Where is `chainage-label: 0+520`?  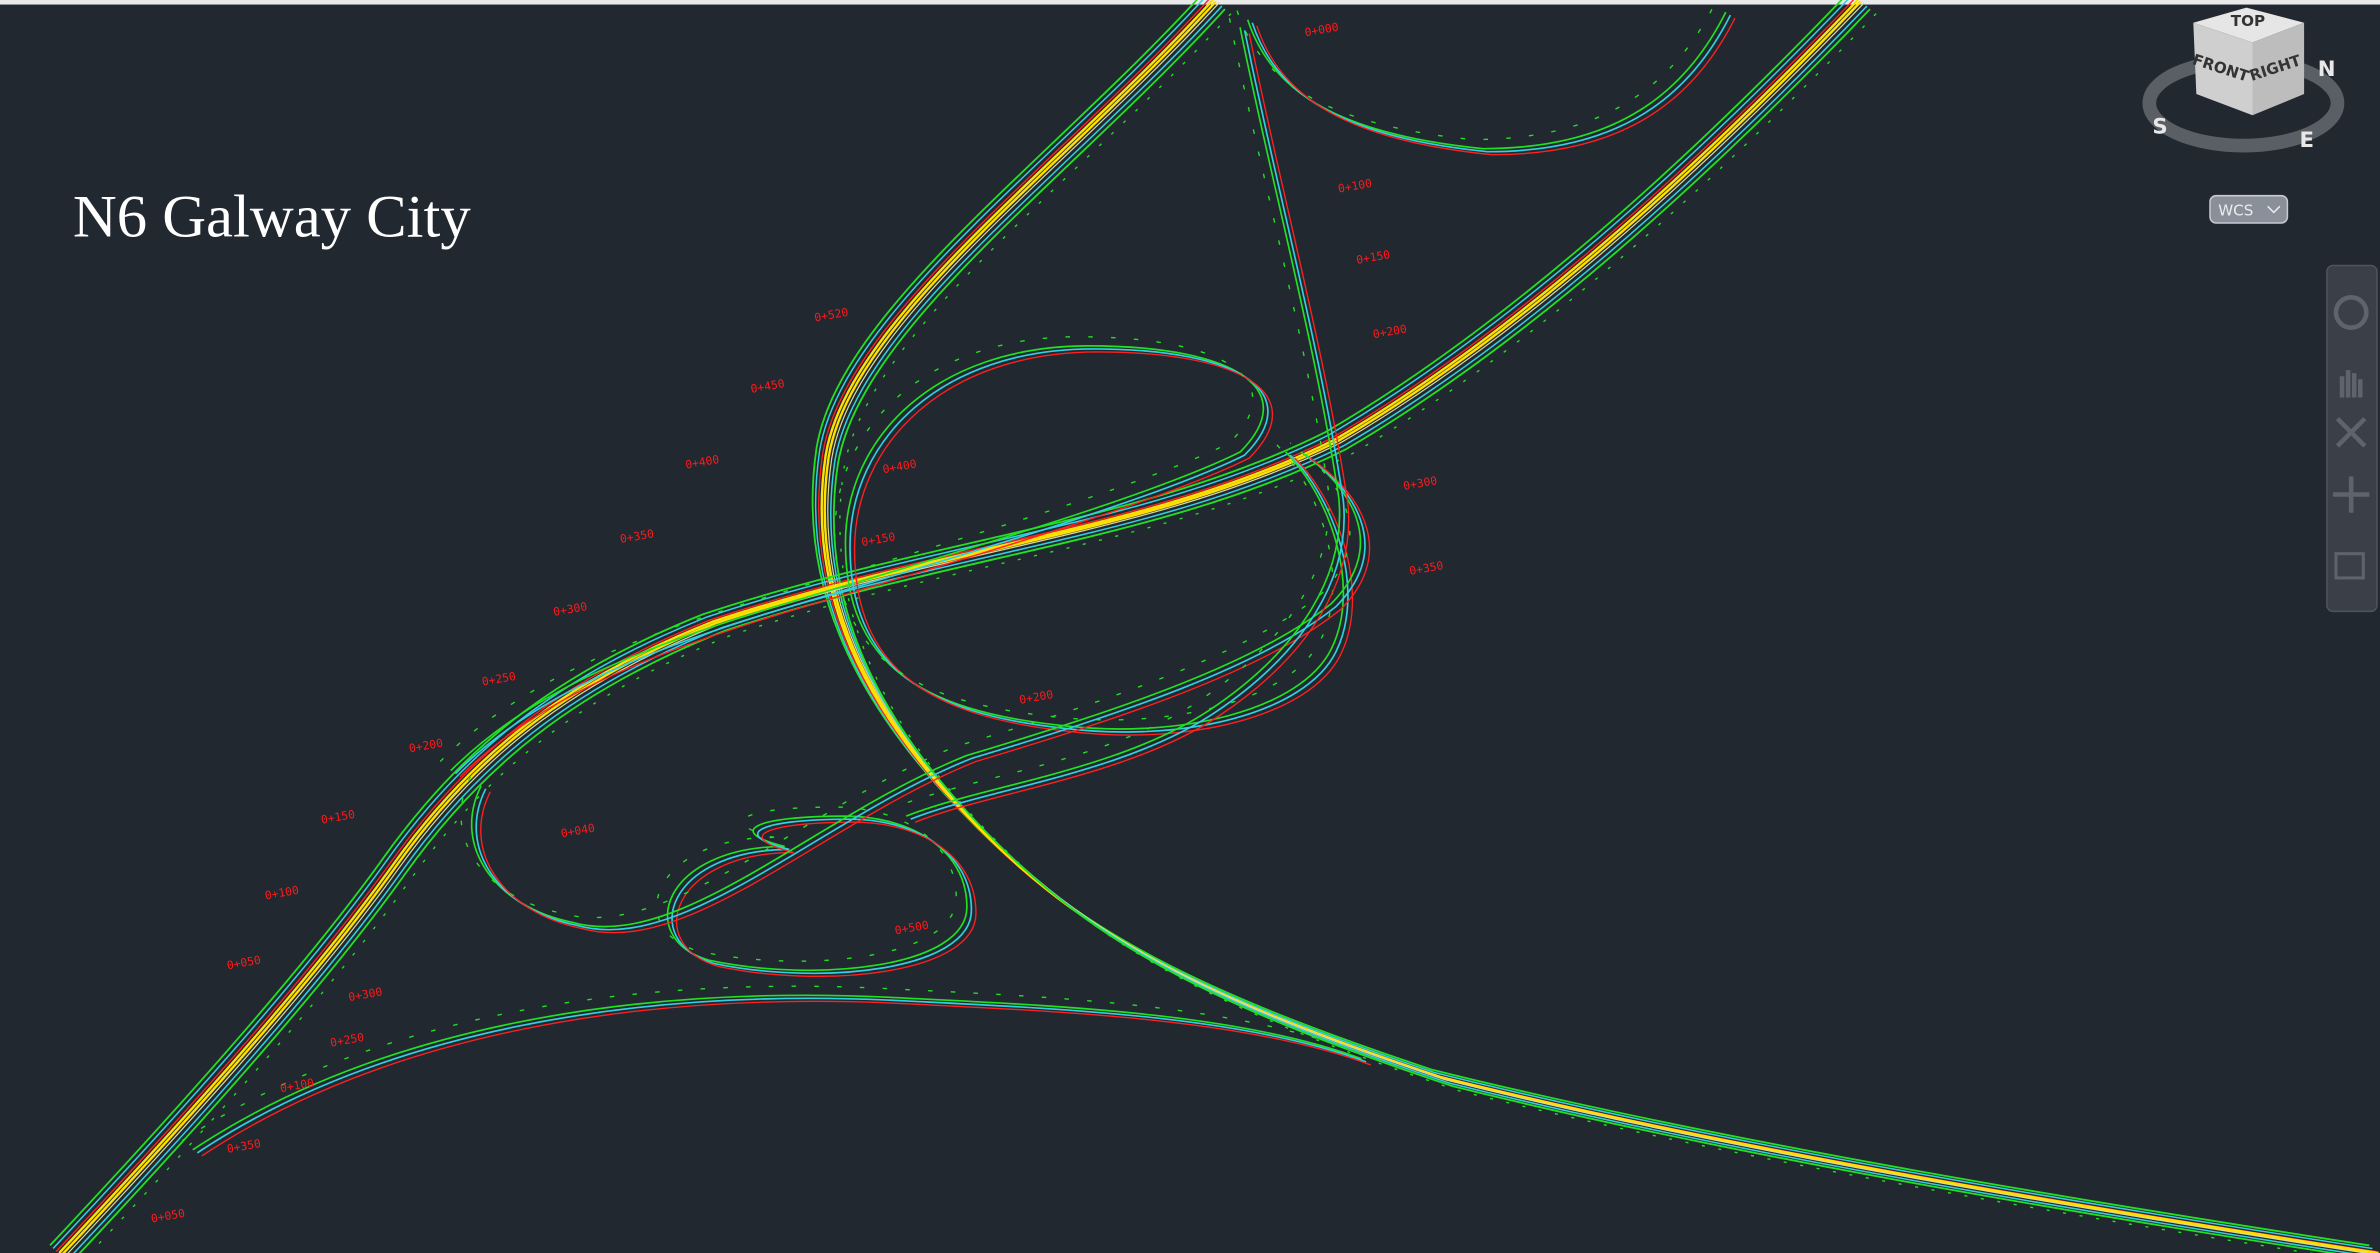
chainage-label: 0+520 is located at coordinates (831, 315).